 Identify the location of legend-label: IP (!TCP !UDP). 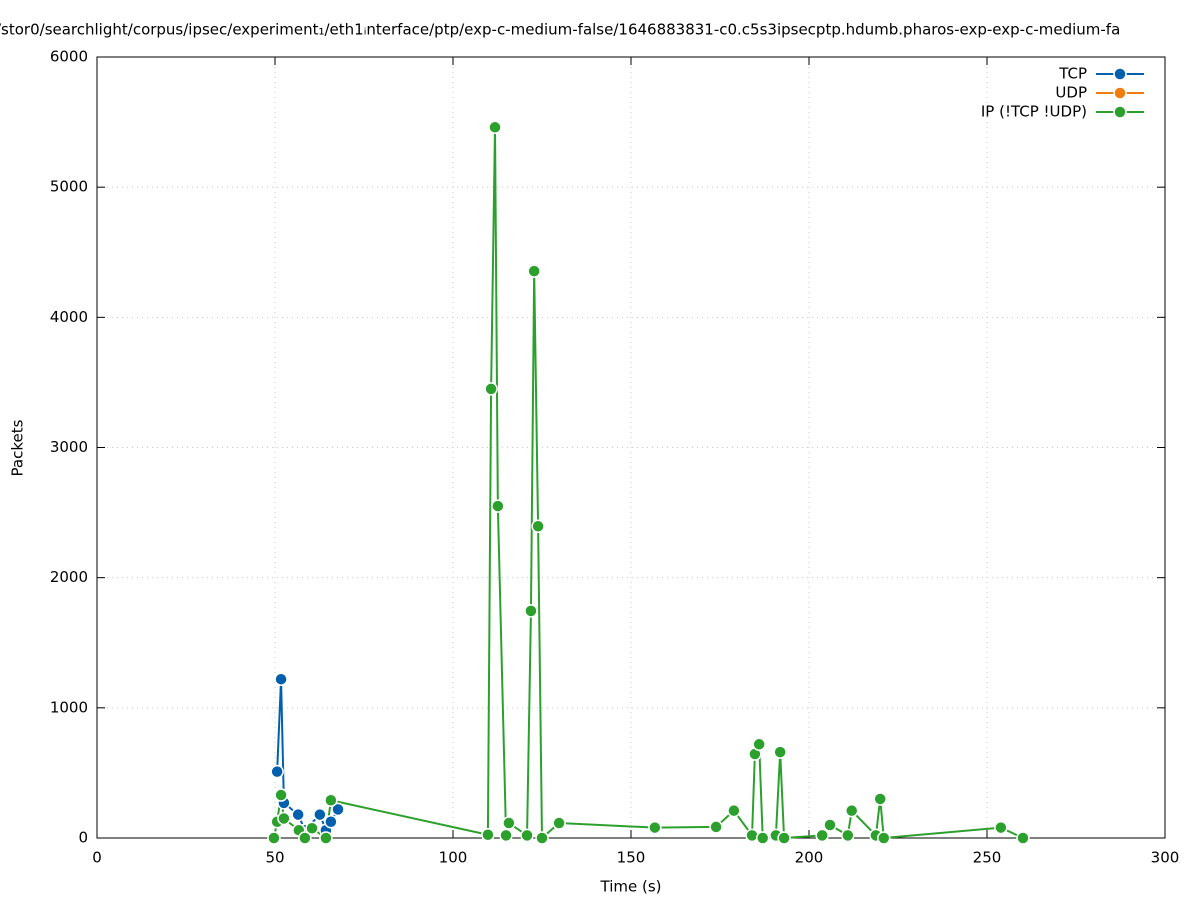
(1034, 112).